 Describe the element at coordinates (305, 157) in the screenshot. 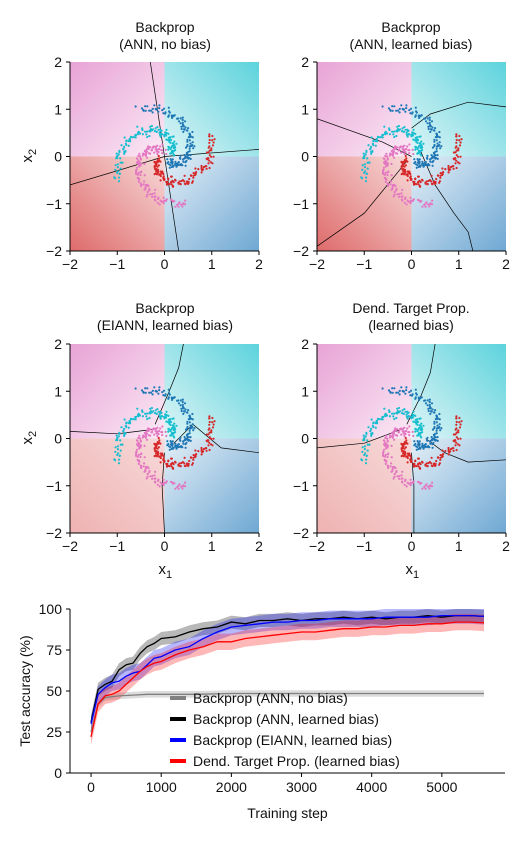

I see `y-tick-label: 0` at that location.